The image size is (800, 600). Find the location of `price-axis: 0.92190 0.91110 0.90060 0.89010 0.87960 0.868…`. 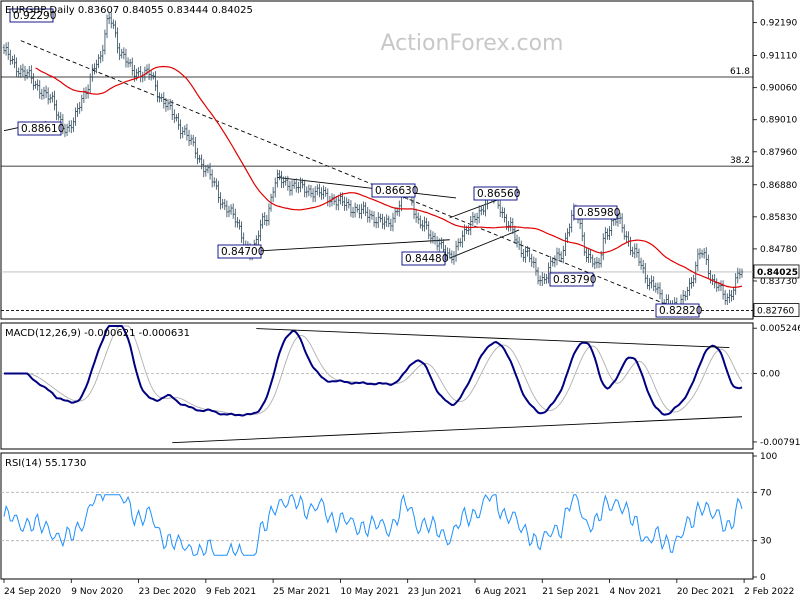

price-axis: 0.92190 0.91110 0.90060 0.89010 0.87960 0.868… is located at coordinates (776, 168).